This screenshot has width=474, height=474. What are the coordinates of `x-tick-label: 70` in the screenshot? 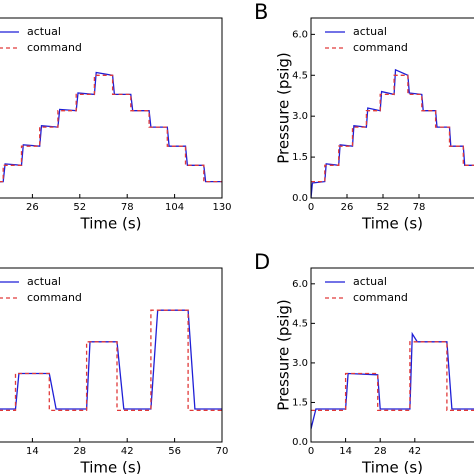 It's located at (222, 451).